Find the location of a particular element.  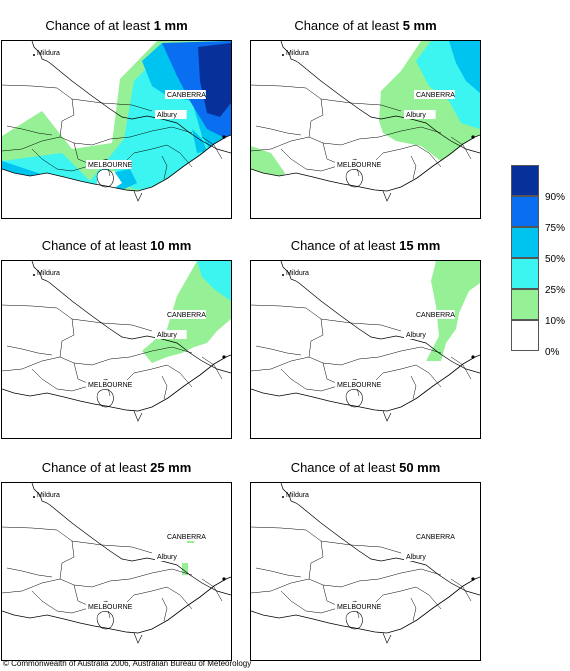

legend-label-10: 10% is located at coordinates (555, 321).